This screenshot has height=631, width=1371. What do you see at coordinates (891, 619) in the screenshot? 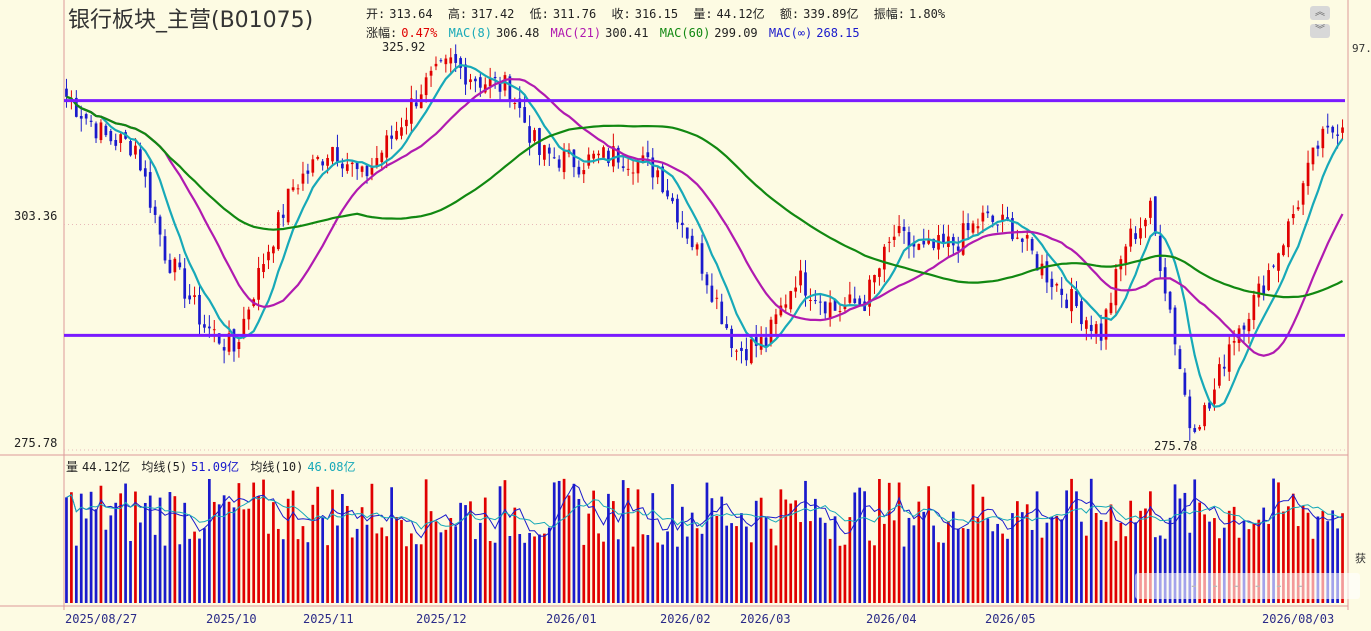
I see `x-tick-7: 2026/04` at bounding box center [891, 619].